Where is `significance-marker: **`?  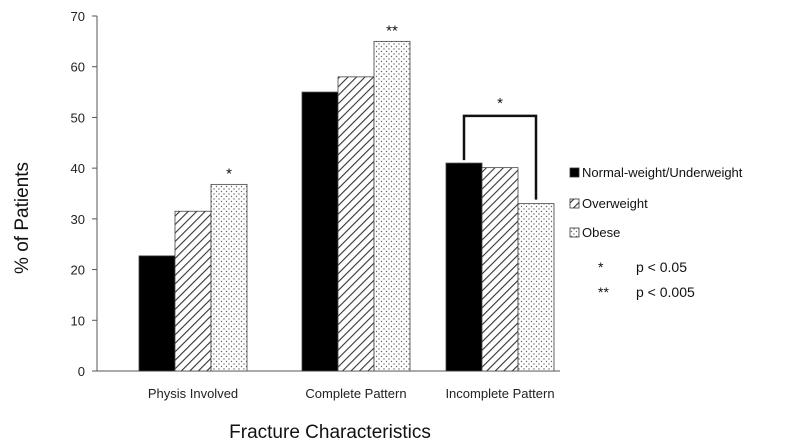 significance-marker: ** is located at coordinates (392, 30).